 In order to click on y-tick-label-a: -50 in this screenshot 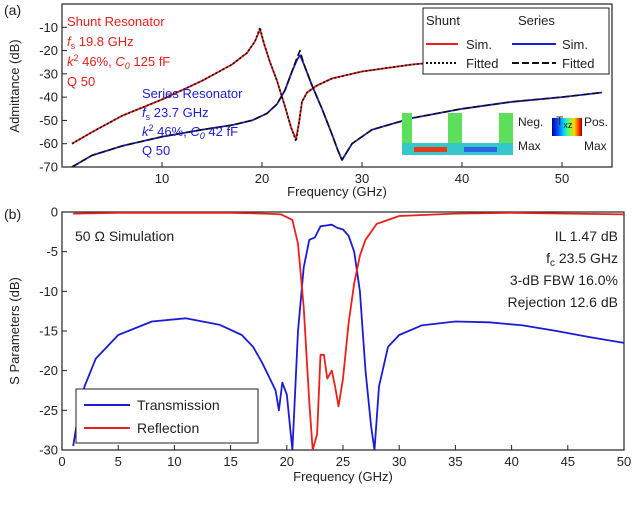, I will do `click(48, 120)`.